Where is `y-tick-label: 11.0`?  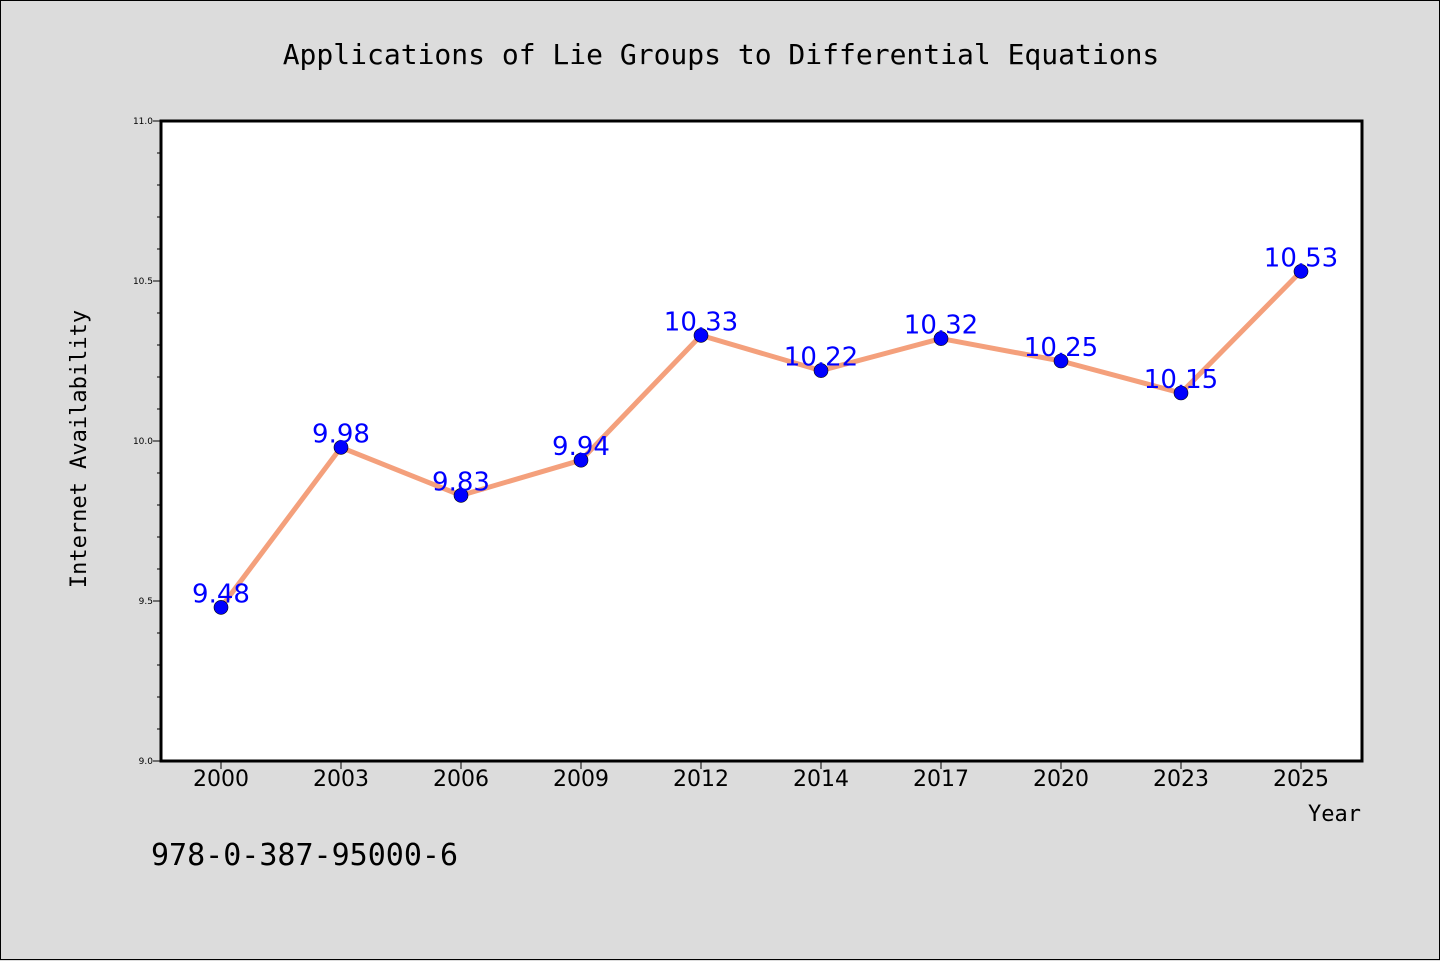 y-tick-label: 11.0 is located at coordinates (143, 122).